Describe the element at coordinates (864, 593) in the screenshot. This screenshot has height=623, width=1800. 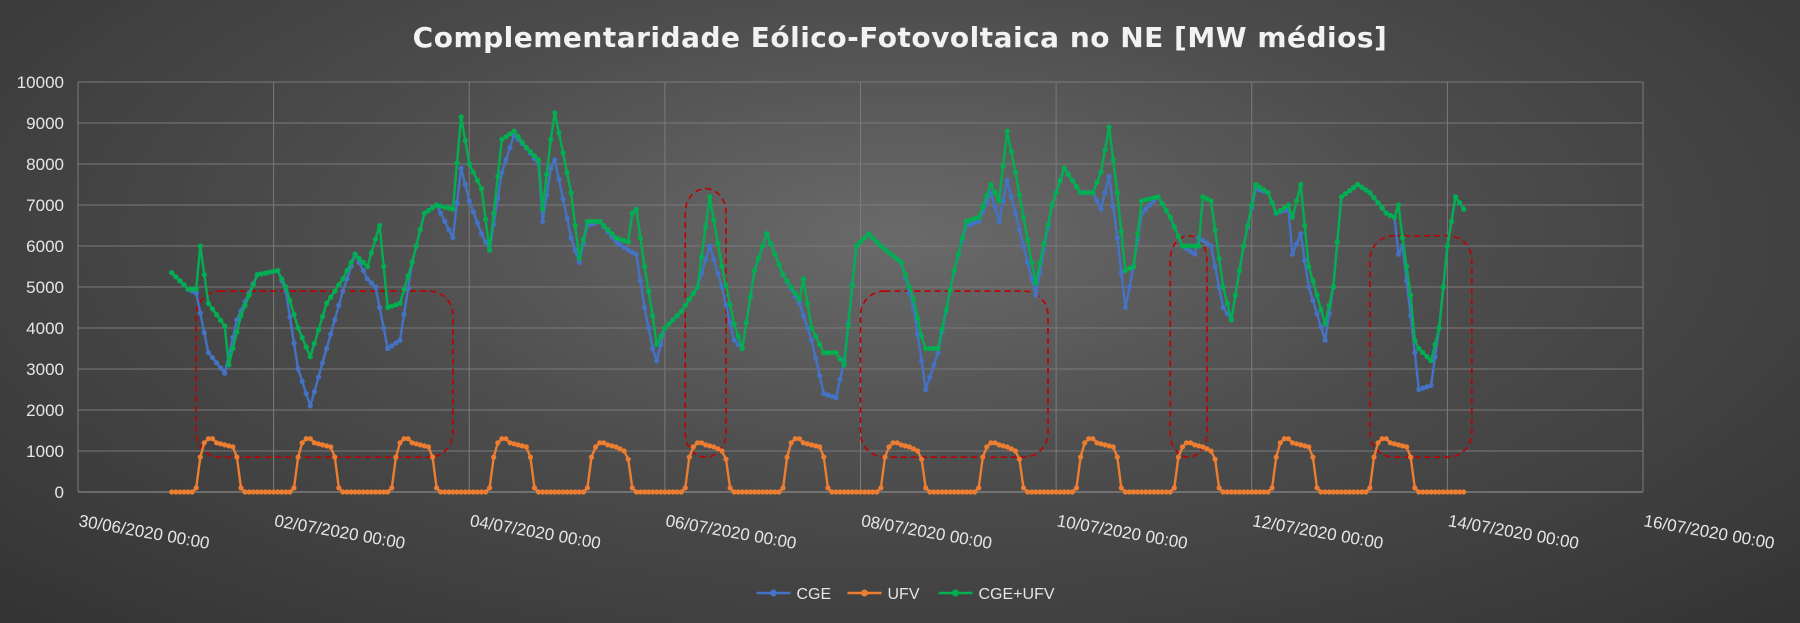
I see `legend-swatch-marker` at that location.